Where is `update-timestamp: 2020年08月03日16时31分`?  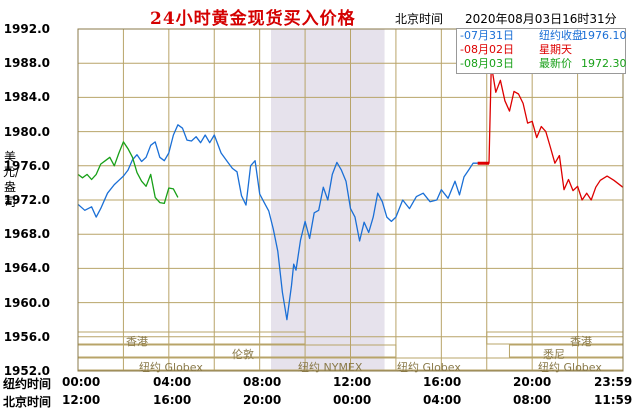 update-timestamp: 2020年08月03日16时31分 is located at coordinates (541, 19).